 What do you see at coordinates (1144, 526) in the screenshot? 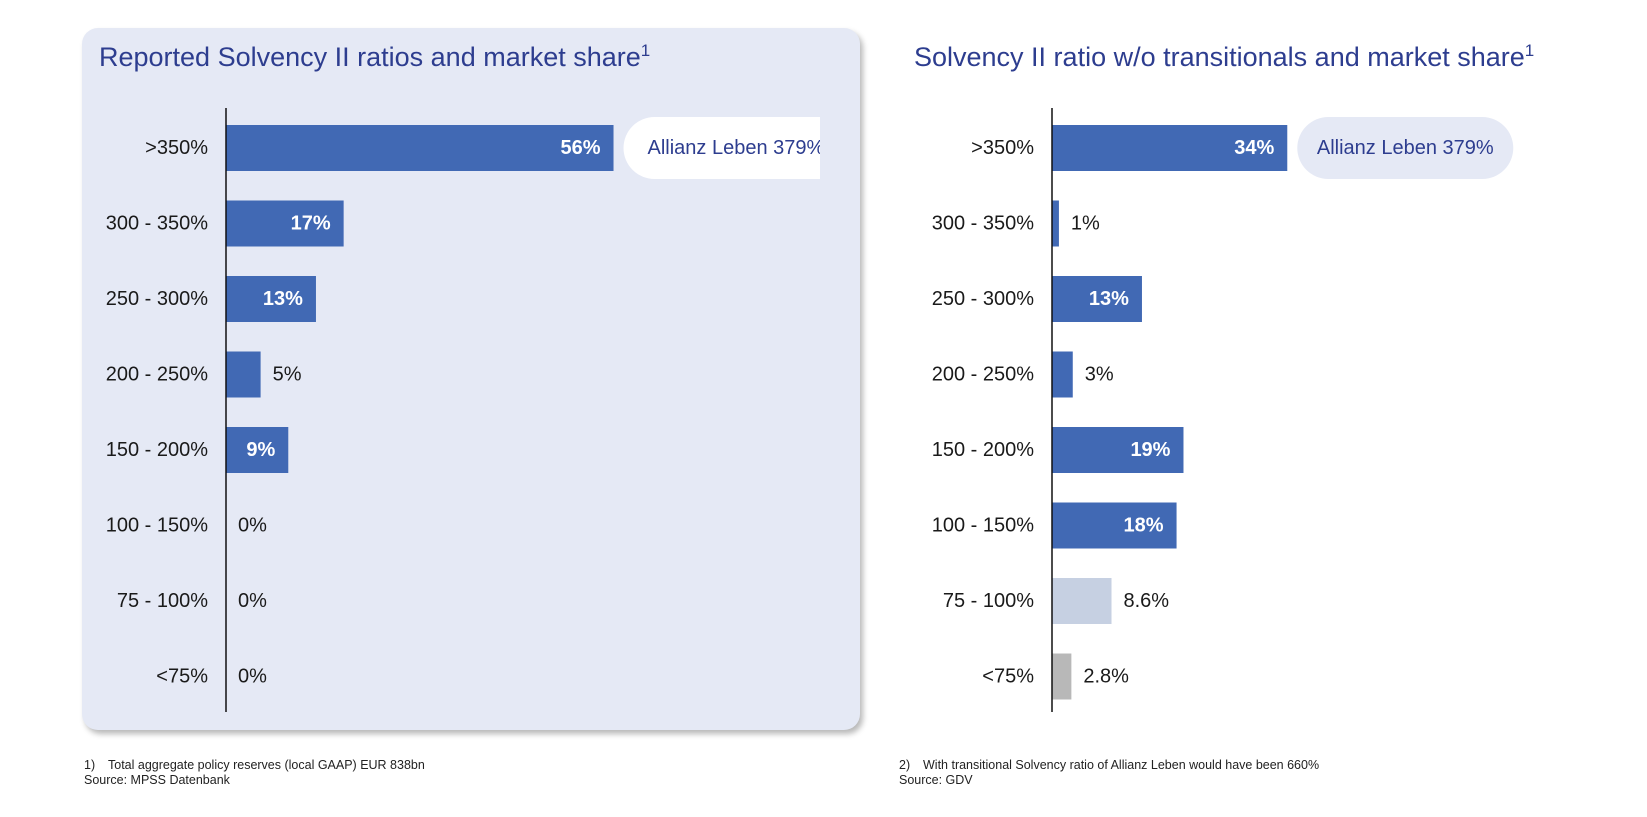
I see `data-label: 18%` at bounding box center [1144, 526].